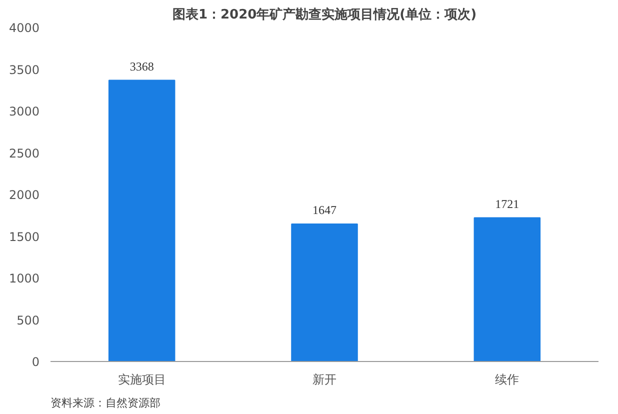 The image size is (618, 414). I want to click on y-tick-label: 2000, so click(24, 195).